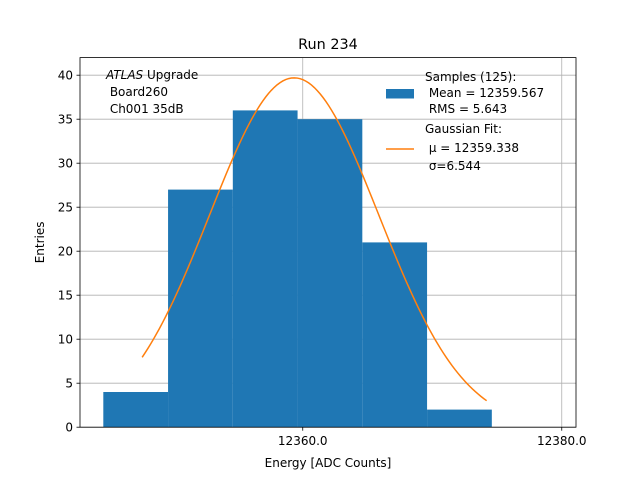 This screenshot has width=640, height=480. What do you see at coordinates (562, 441) in the screenshot?
I see `x-tick-label-1: 12380.0` at bounding box center [562, 441].